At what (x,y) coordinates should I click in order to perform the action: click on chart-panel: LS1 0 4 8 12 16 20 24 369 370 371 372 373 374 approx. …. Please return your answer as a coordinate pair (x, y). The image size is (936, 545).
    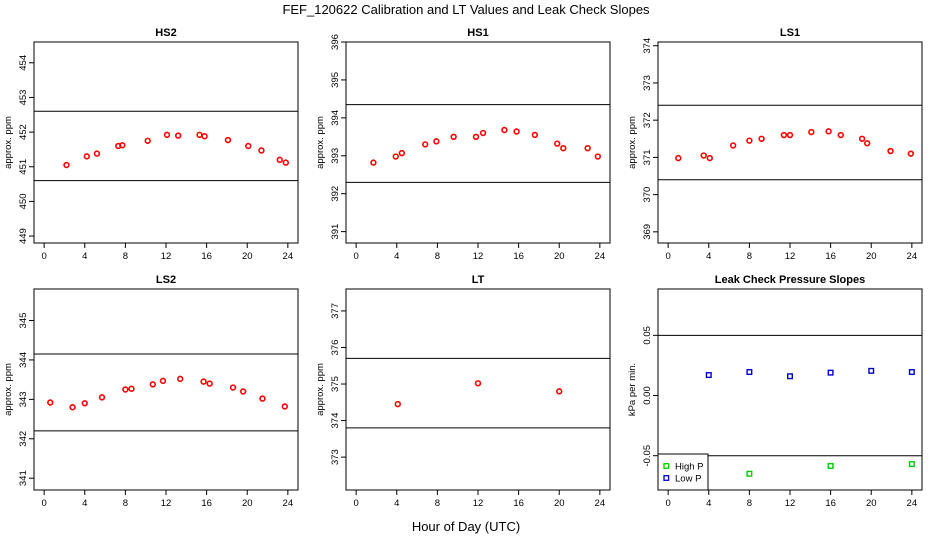
    Looking at the image, I should click on (775, 144).